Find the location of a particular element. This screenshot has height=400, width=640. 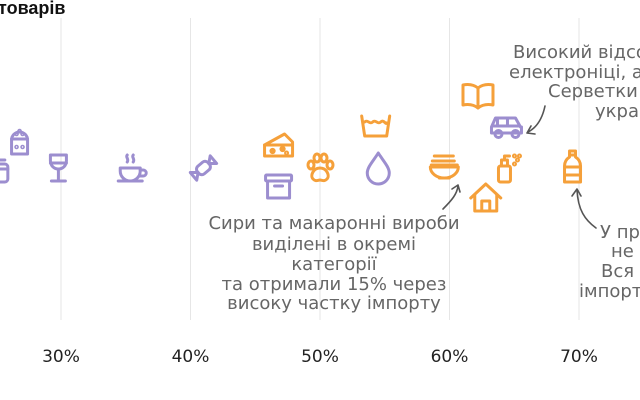

house-icon is located at coordinates (486, 197).